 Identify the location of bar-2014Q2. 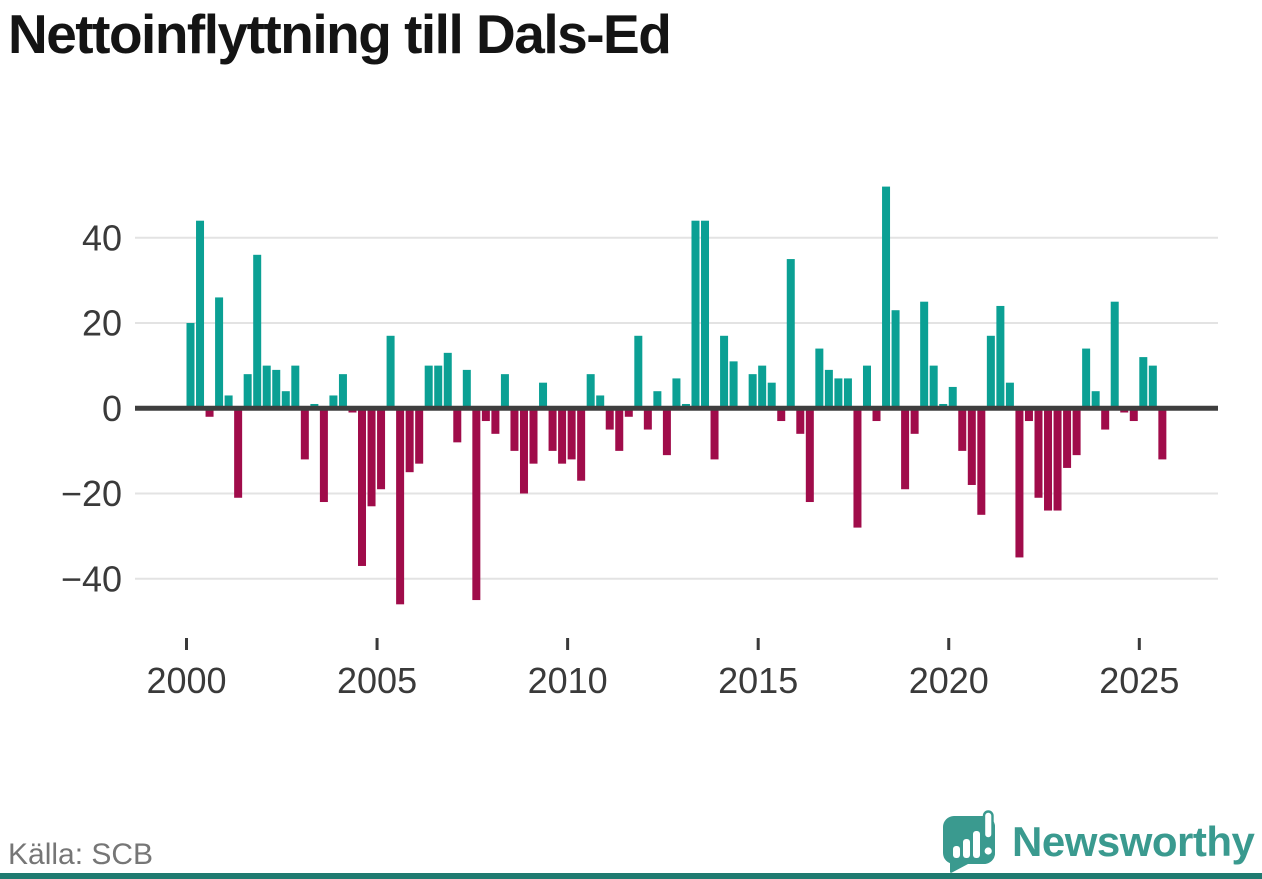
(733, 385).